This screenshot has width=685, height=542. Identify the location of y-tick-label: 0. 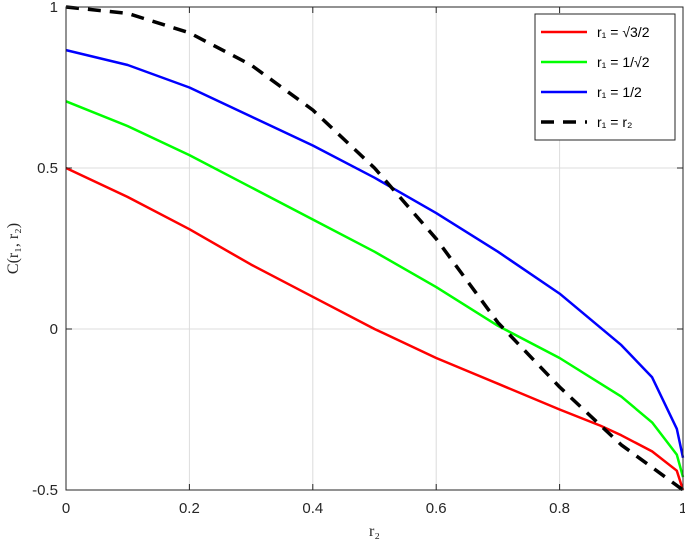
(54, 329).